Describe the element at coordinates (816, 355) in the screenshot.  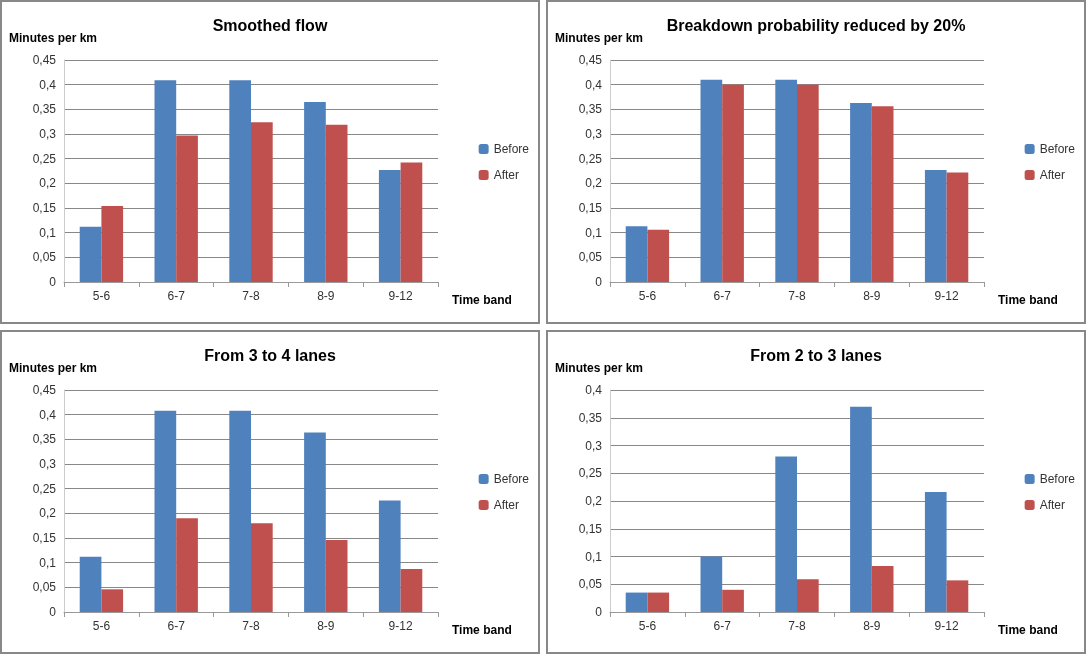
I see `chart-title: From 2 to 3 lanes` at that location.